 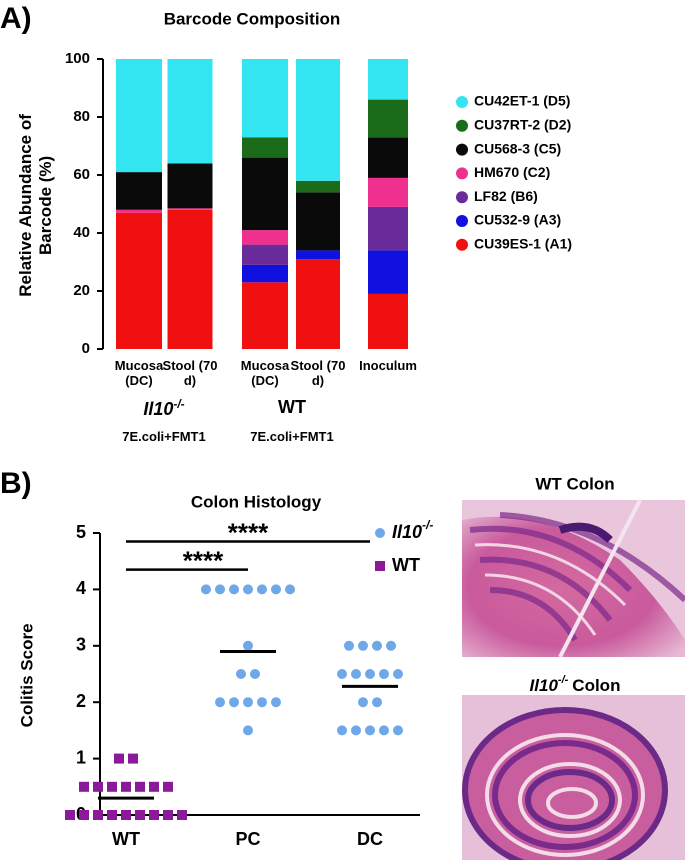 I want to click on y-tick-label: 5, so click(x=81, y=532).